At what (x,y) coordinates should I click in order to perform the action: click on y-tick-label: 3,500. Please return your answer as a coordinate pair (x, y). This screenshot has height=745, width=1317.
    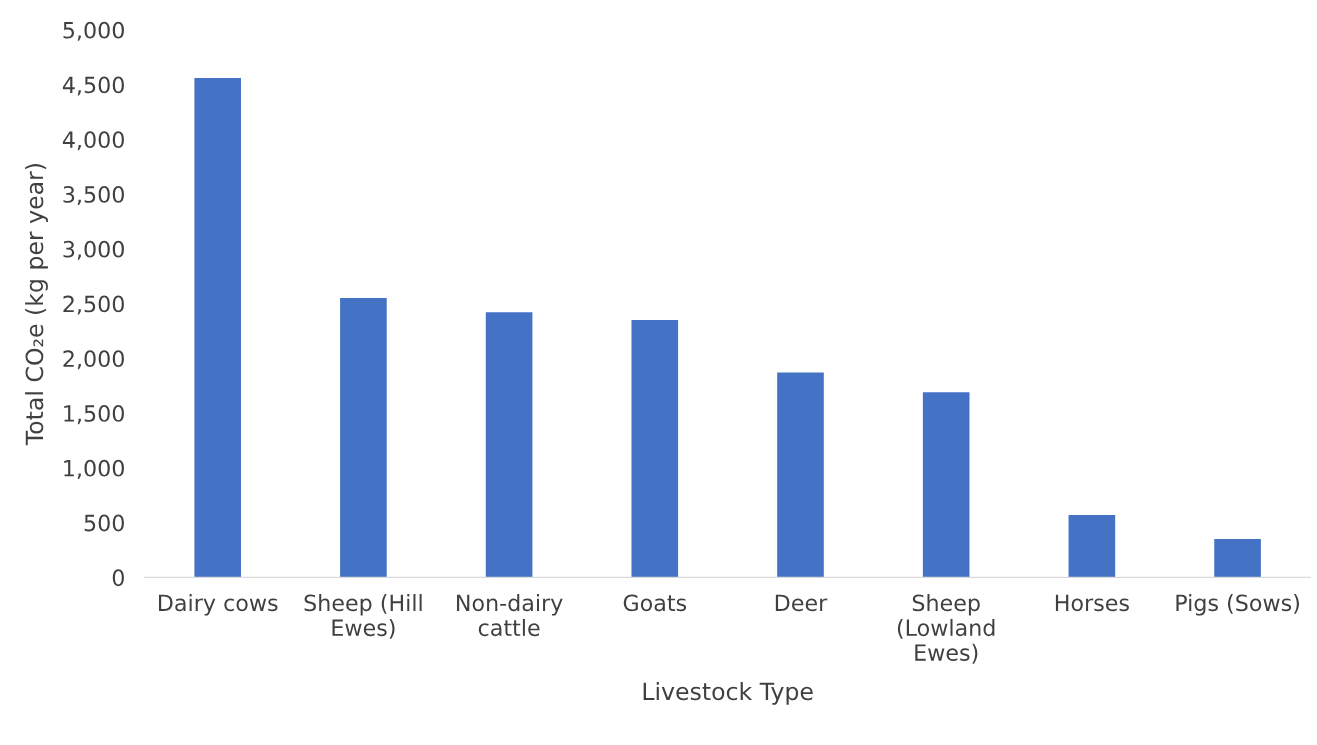
    Looking at the image, I should click on (93, 196).